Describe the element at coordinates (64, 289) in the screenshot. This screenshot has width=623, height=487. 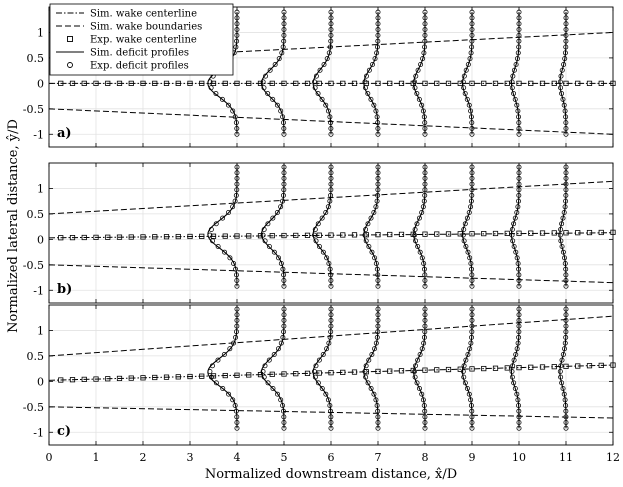
I see `panel-label: b)` at that location.